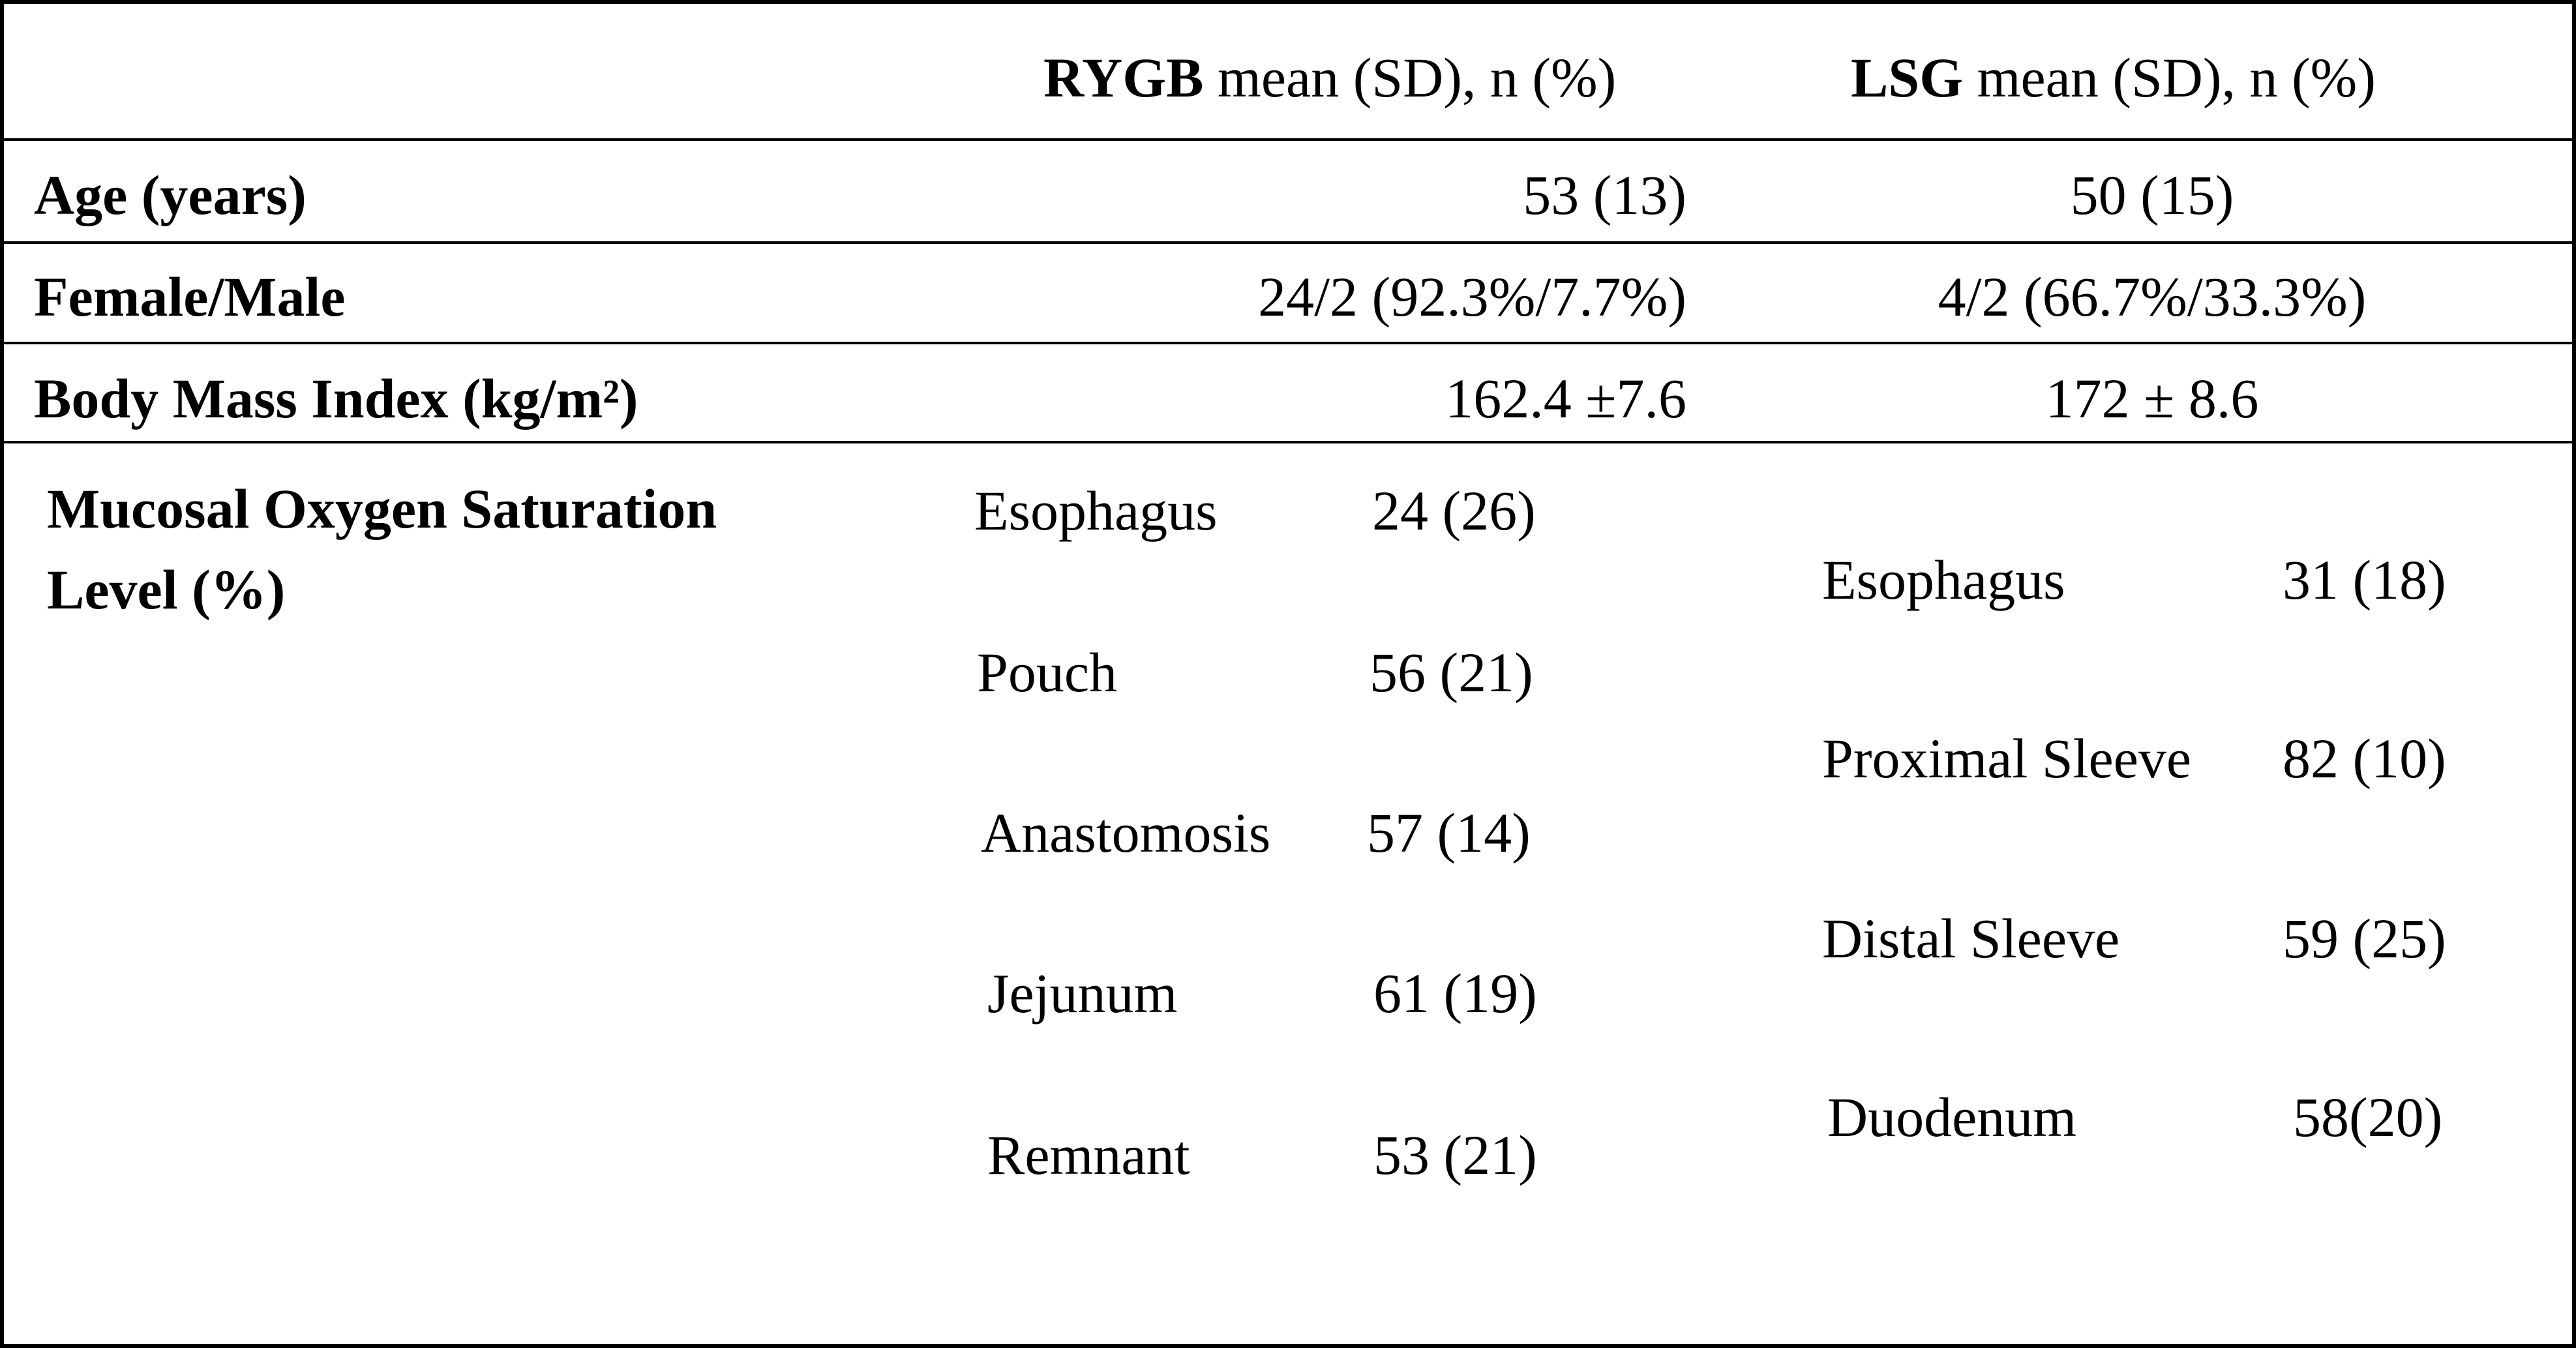  Describe the element at coordinates (1454, 510) in the screenshot. I see `rygb-value-esophagus: 24 (26)` at that location.